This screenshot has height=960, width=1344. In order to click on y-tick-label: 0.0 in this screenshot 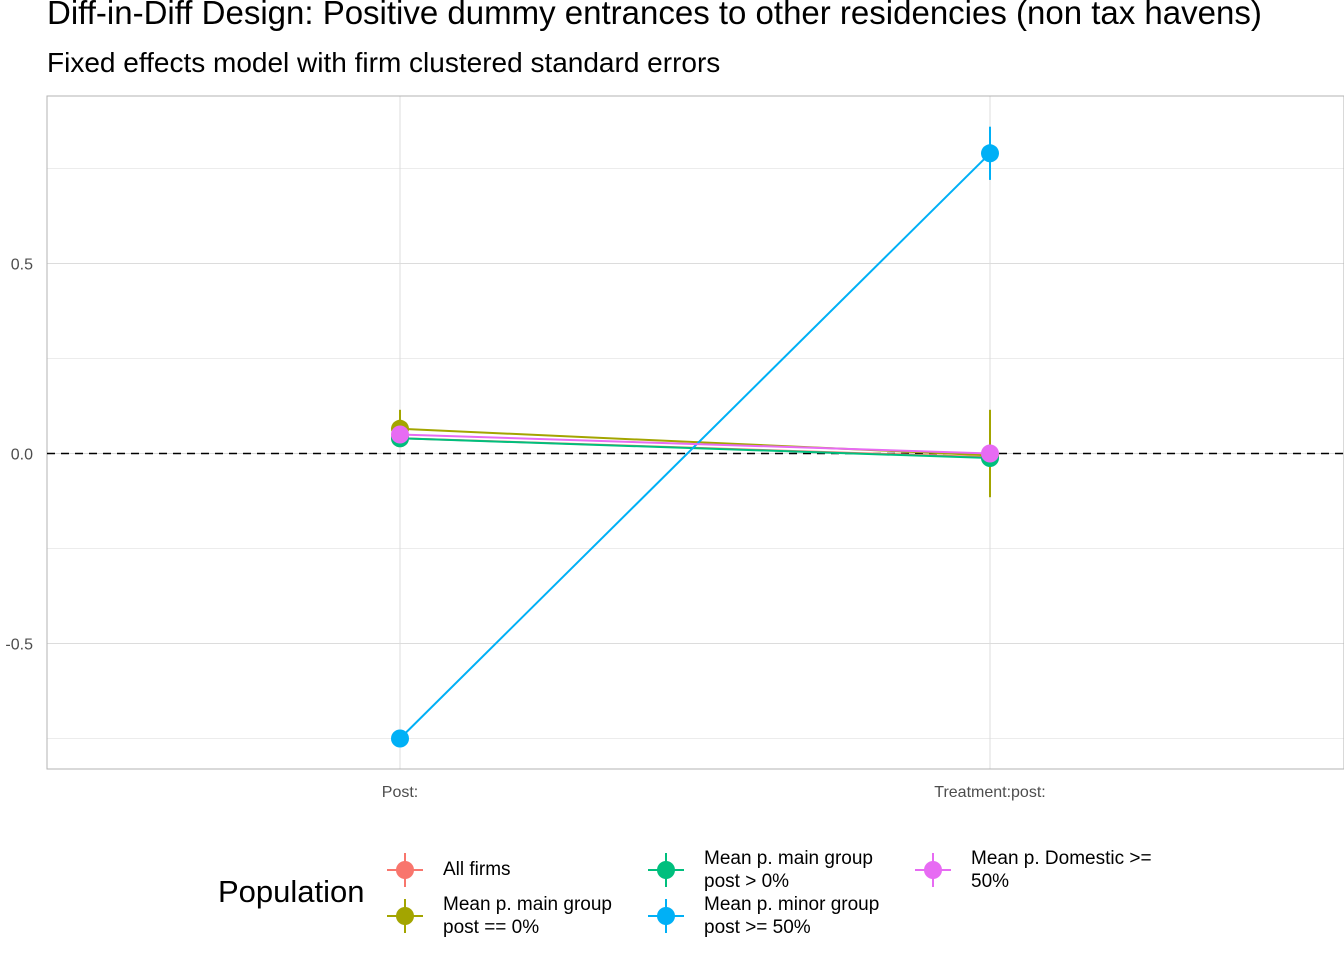, I will do `click(22, 455)`.